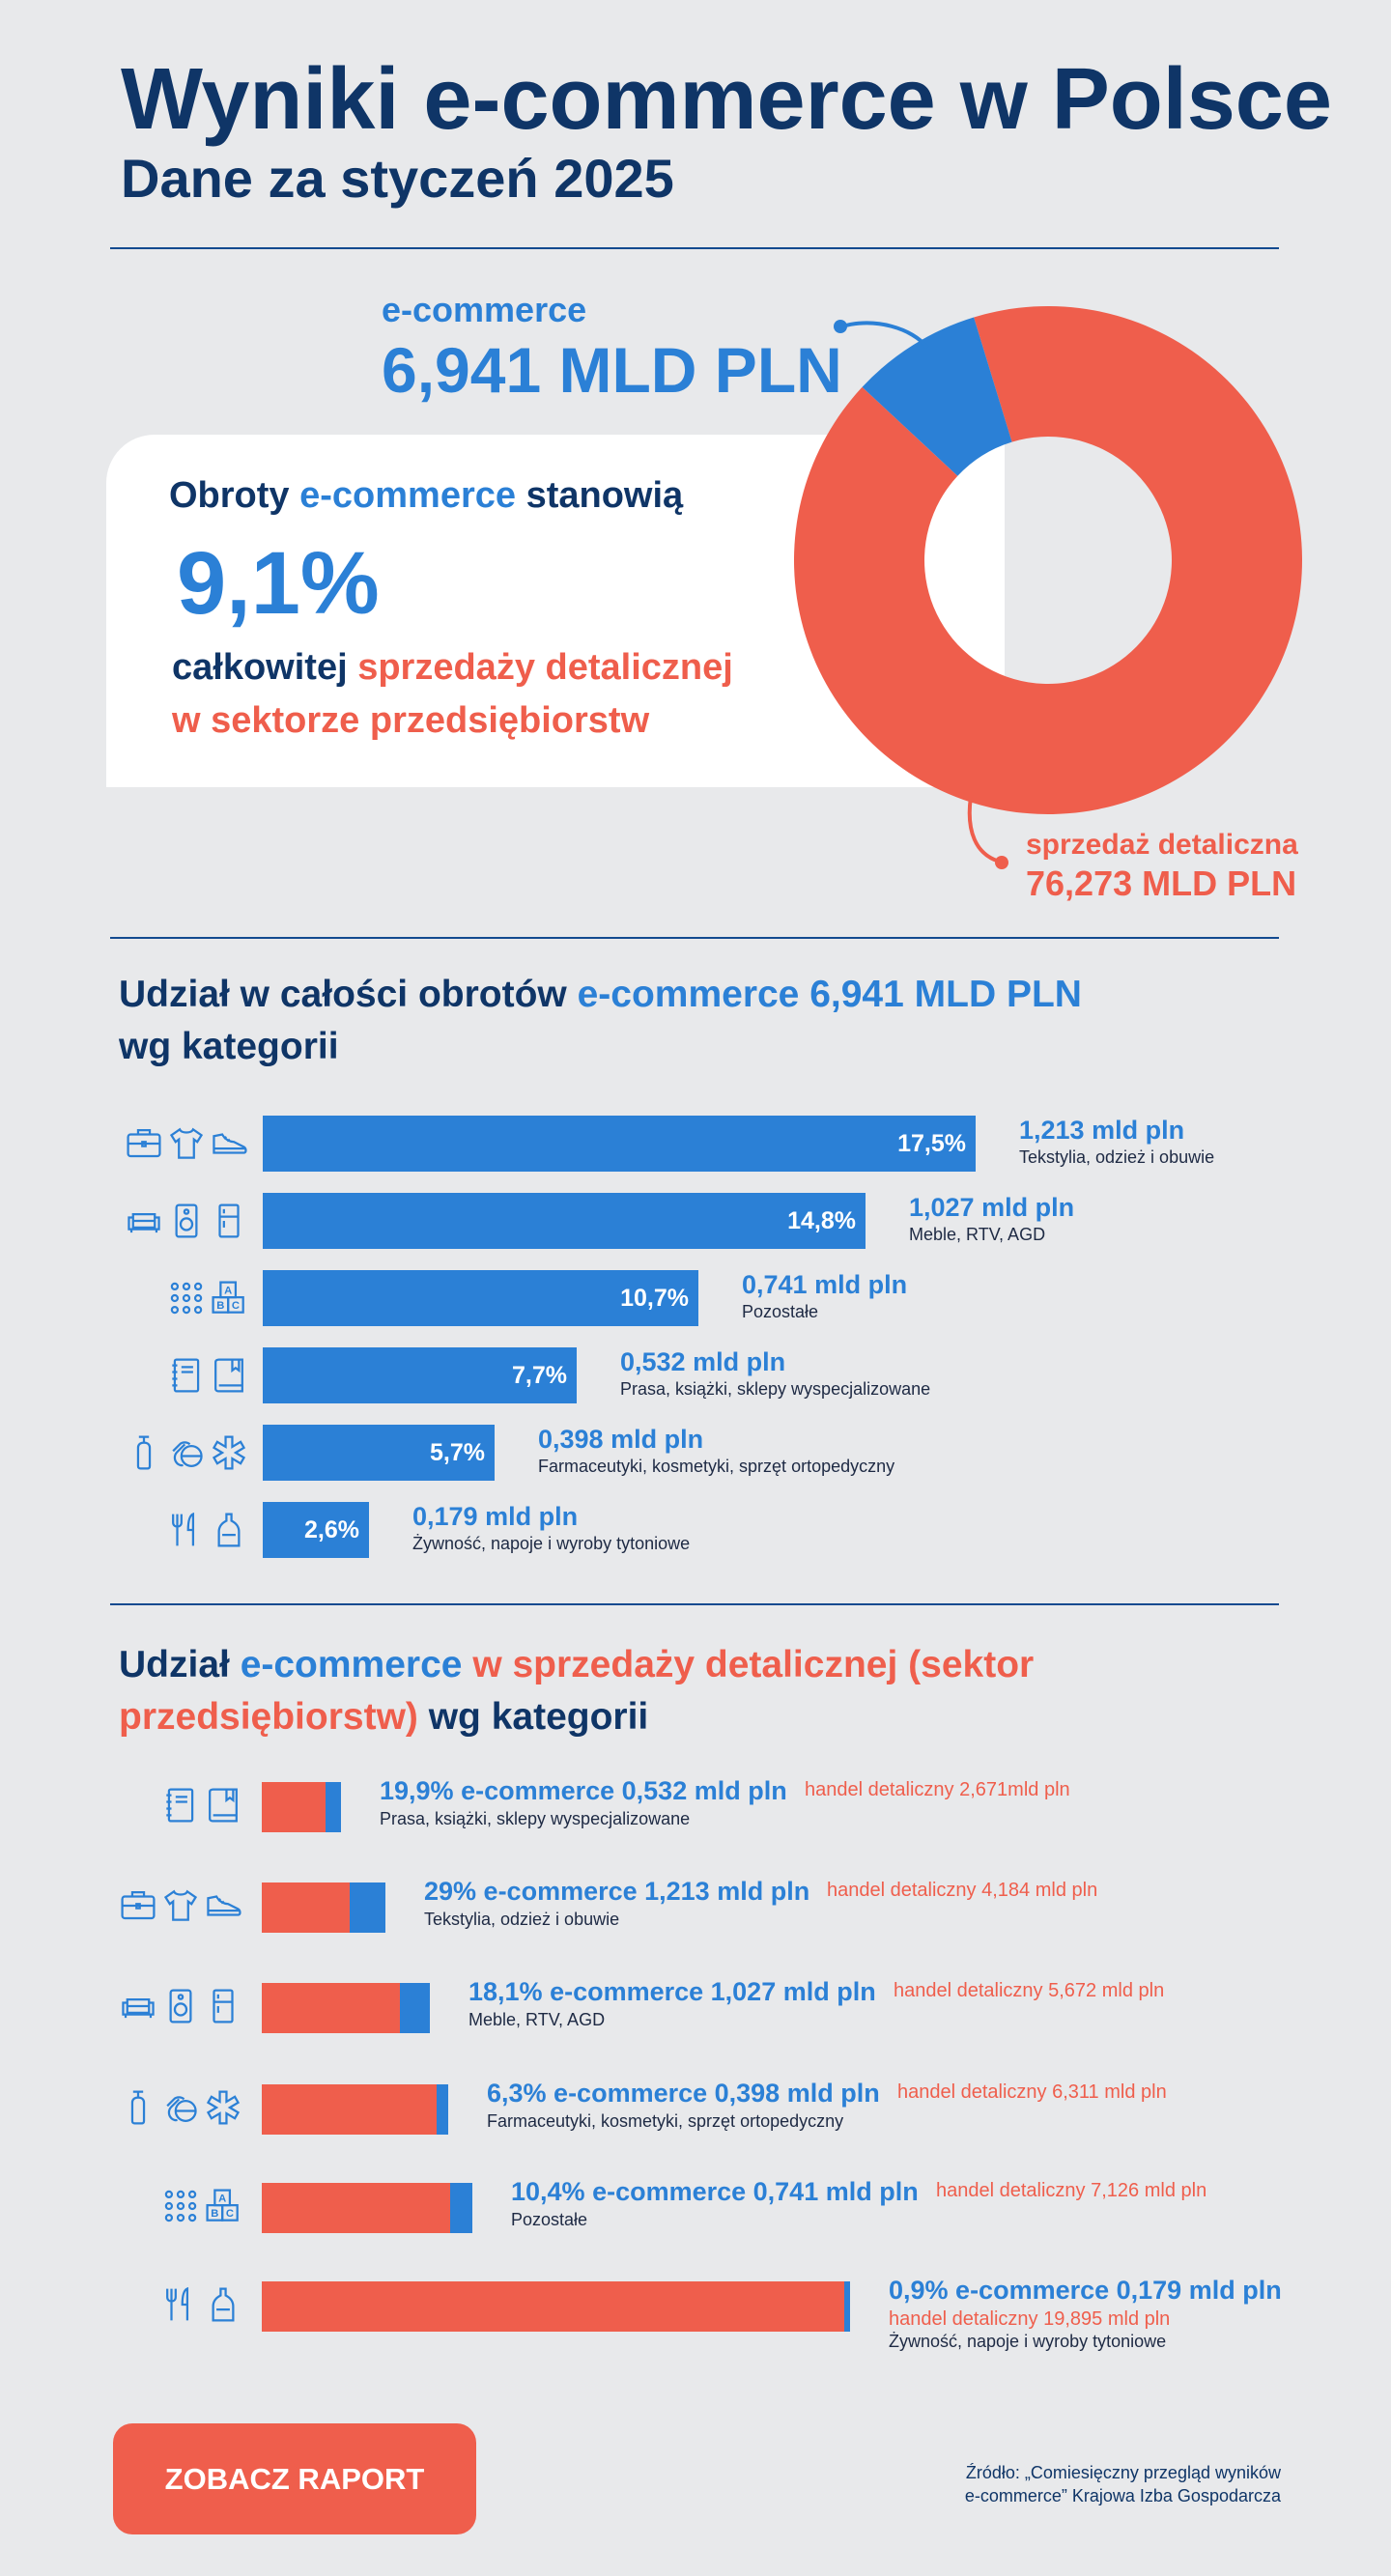  Describe the element at coordinates (510, 1991) in the screenshot. I see `share-percent: 18,1%` at that location.